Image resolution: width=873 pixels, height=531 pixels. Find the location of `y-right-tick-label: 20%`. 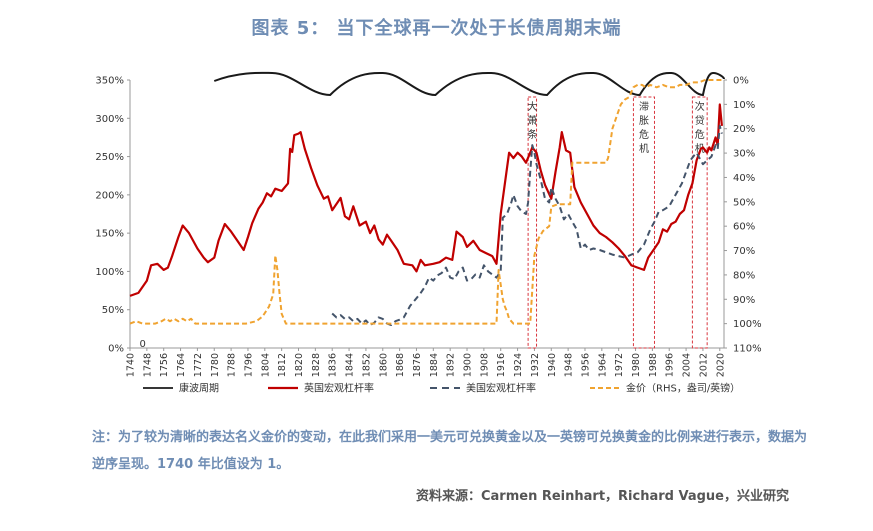

y-right-tick-label: 20% is located at coordinates (744, 129).